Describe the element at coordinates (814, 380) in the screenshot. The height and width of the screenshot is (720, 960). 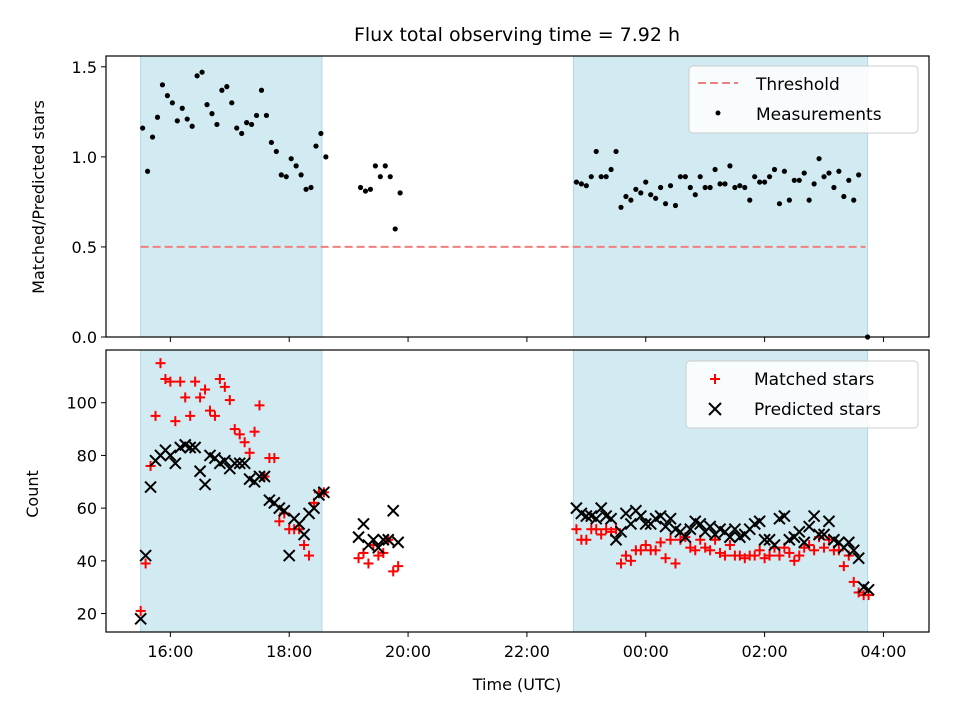
I see `legend-matched-label: Matched stars` at that location.